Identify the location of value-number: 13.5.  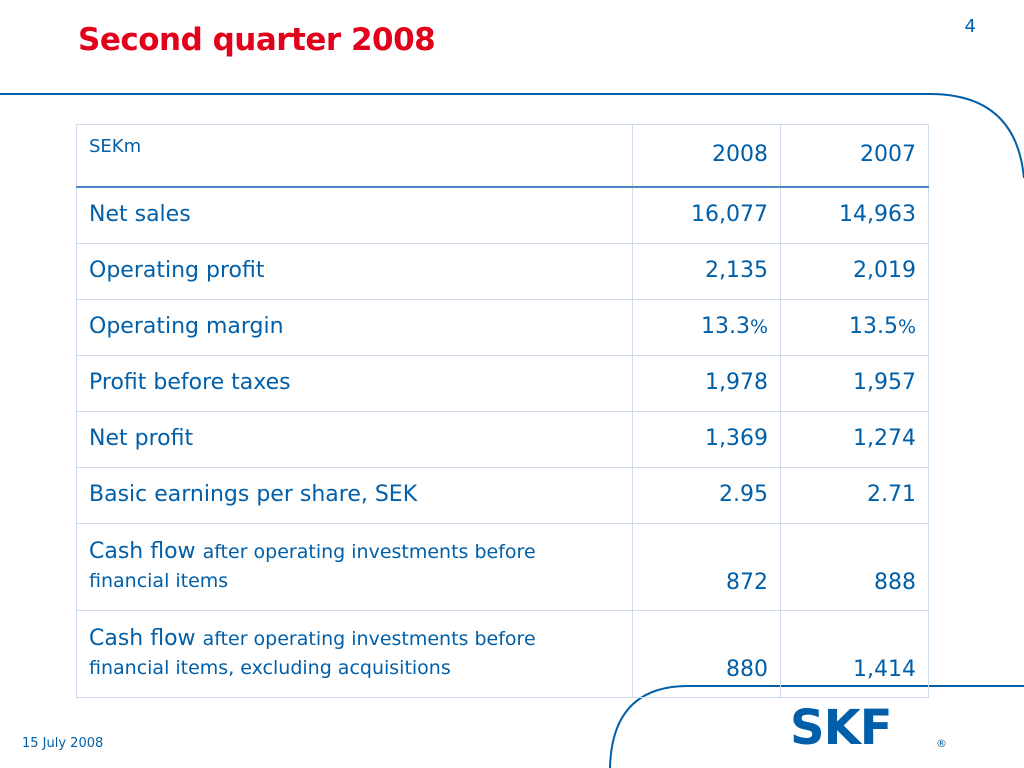
(873, 327).